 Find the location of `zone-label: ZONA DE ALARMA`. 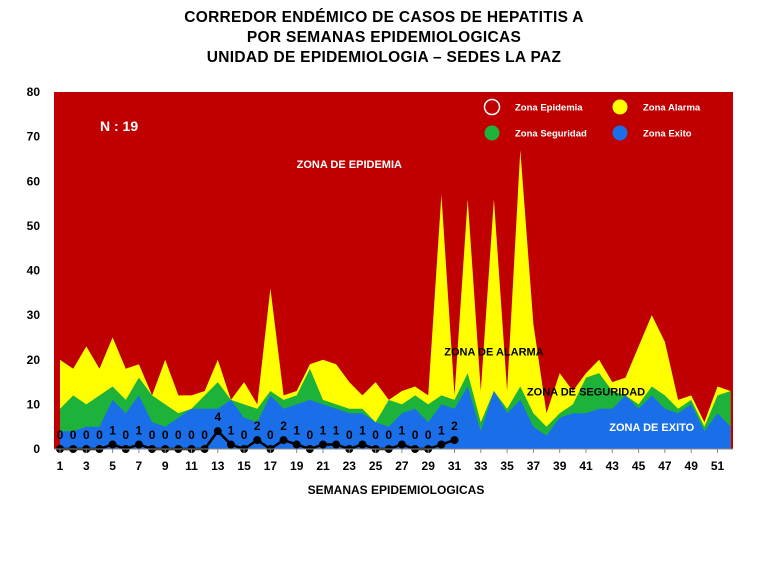

zone-label: ZONA DE ALARMA is located at coordinates (493, 352).